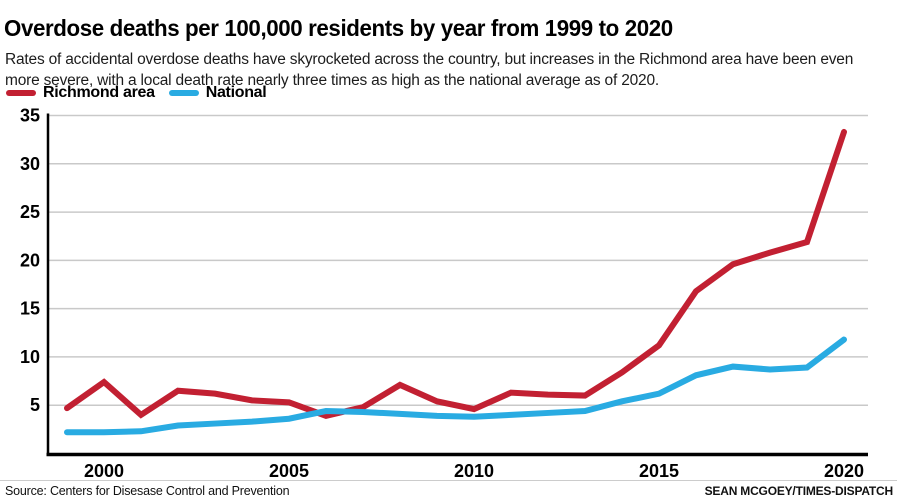 The image size is (897, 500). Describe the element at coordinates (448, 480) in the screenshot. I see `footer-divider` at that location.